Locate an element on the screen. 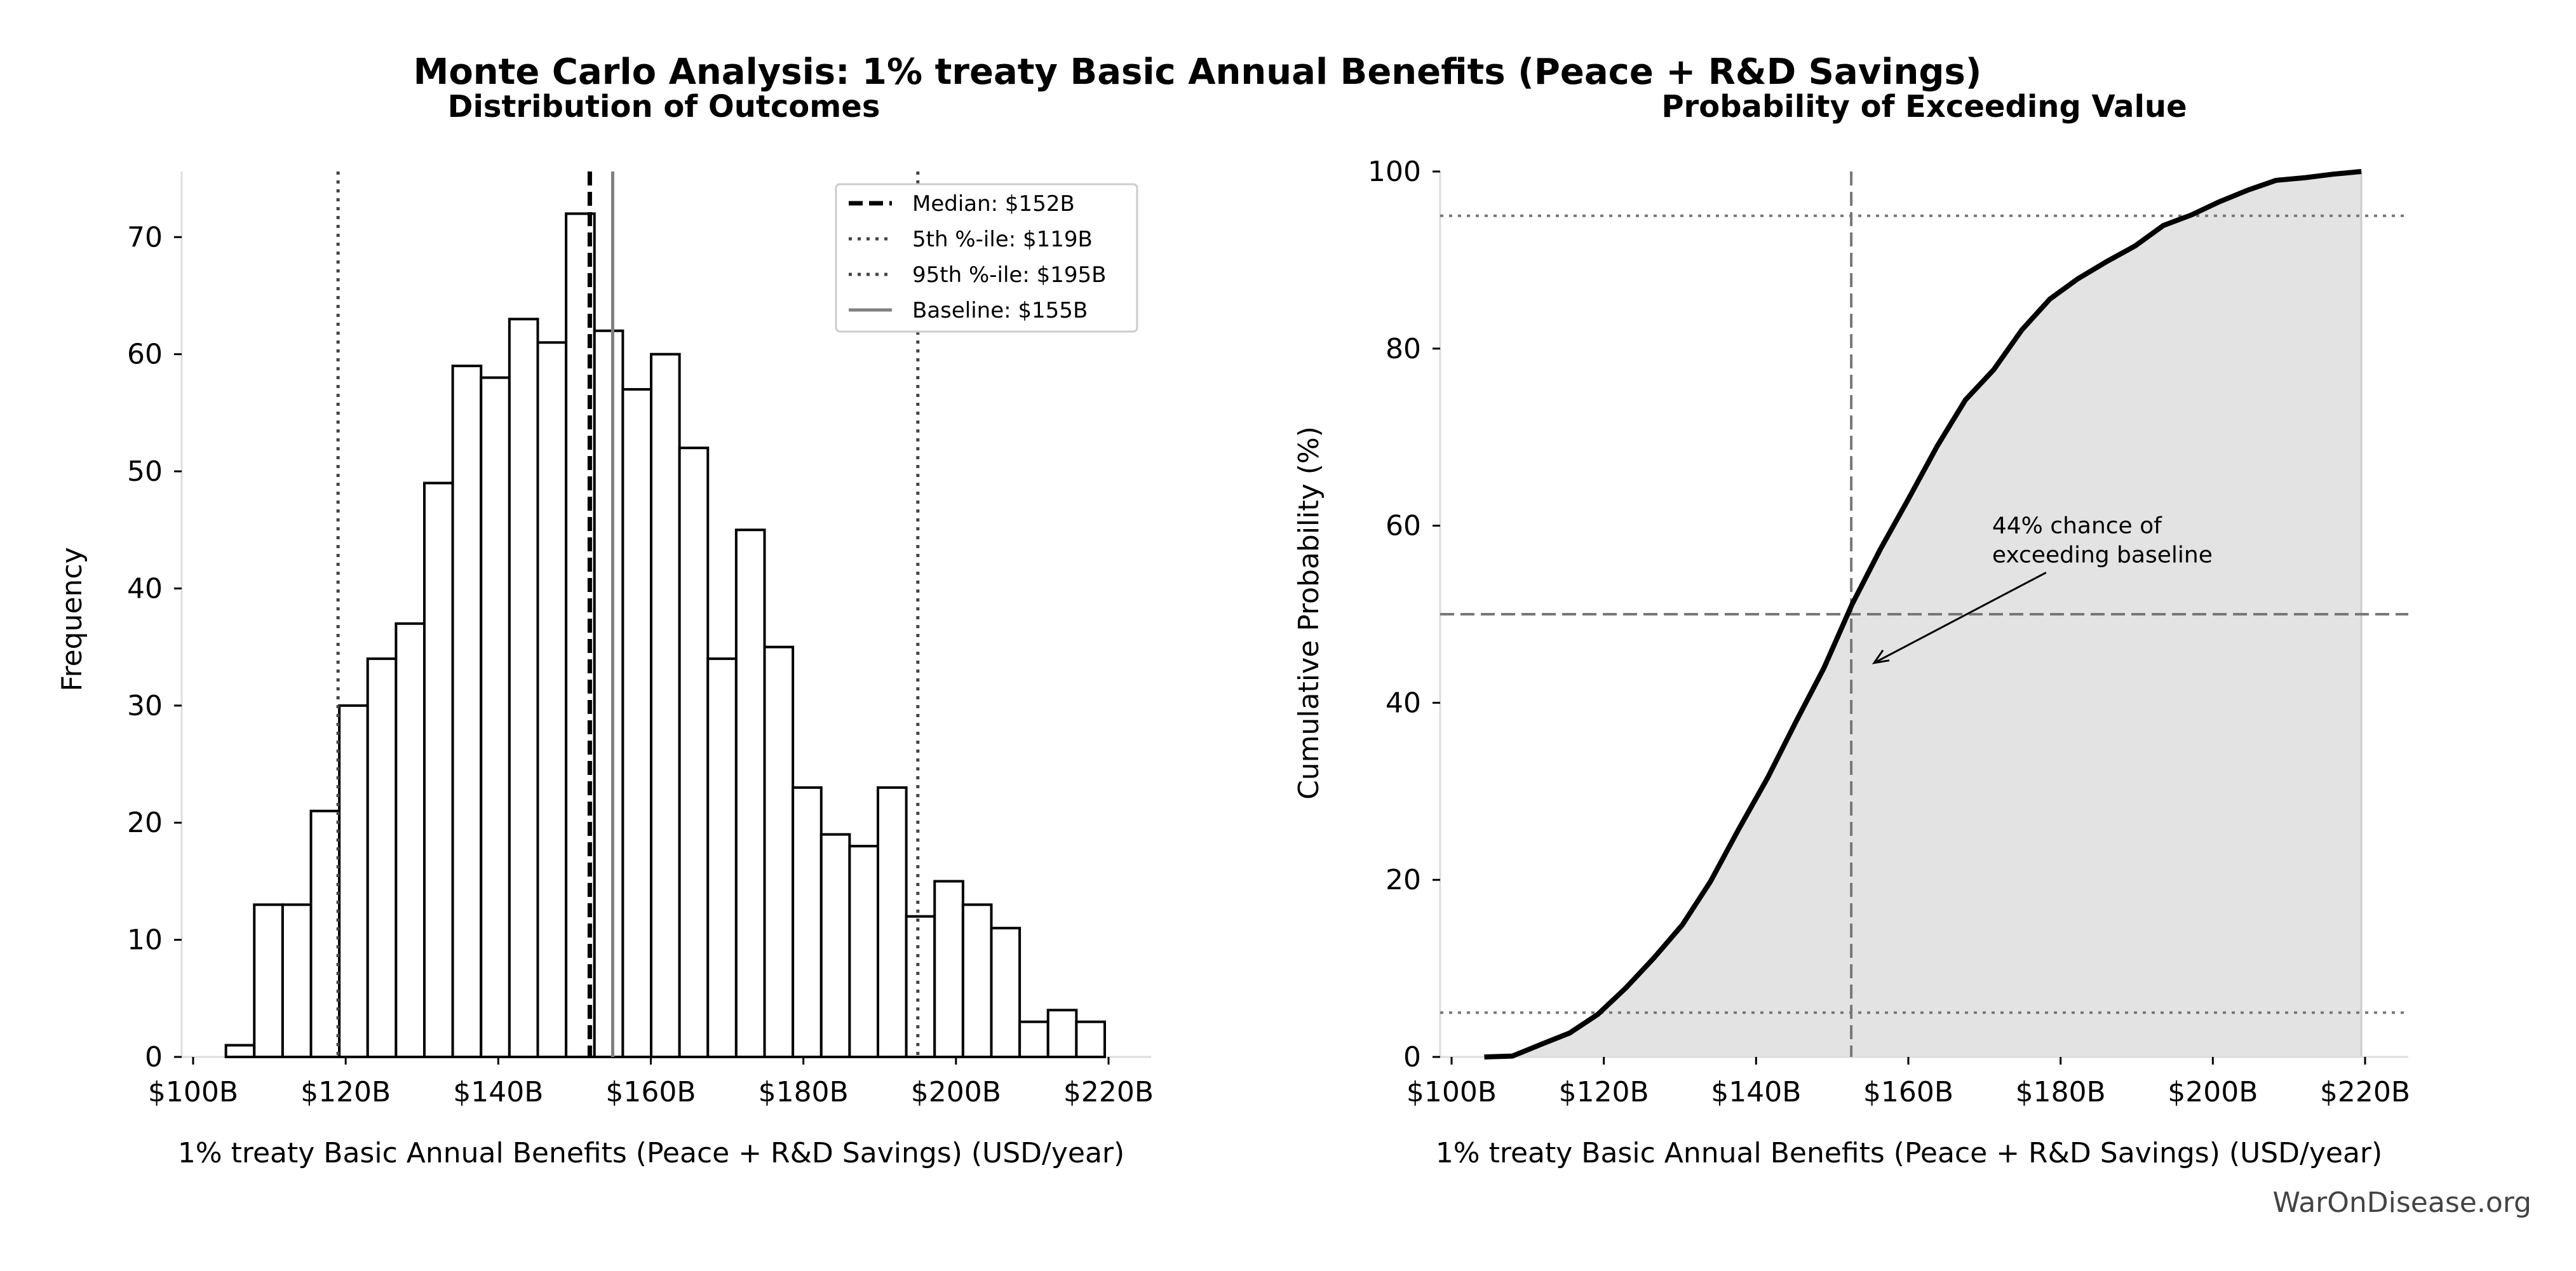 The image size is (2576, 1271). y-tick-label: 70 is located at coordinates (145, 237).